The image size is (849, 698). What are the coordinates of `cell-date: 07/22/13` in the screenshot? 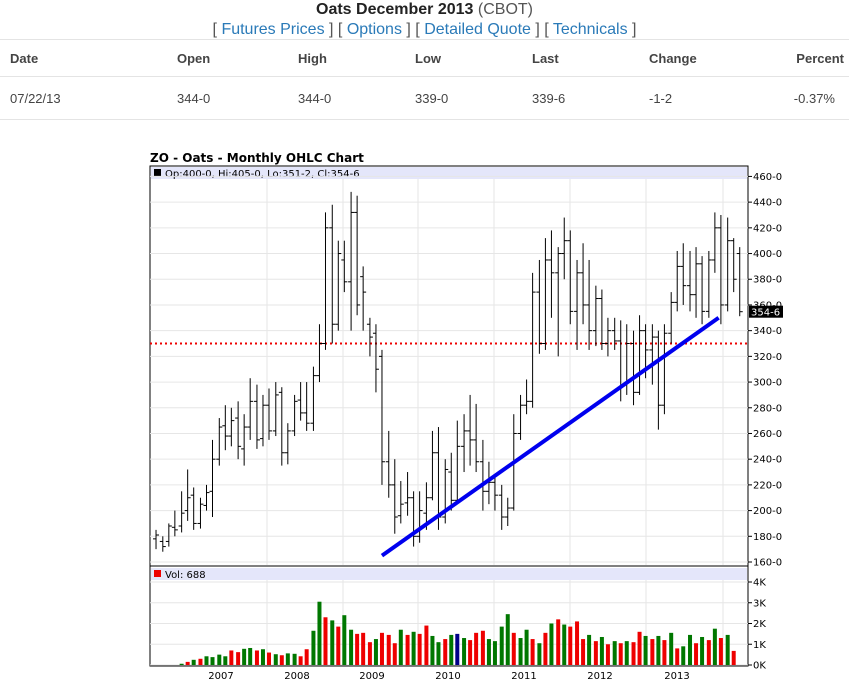 It's located at (88, 98).